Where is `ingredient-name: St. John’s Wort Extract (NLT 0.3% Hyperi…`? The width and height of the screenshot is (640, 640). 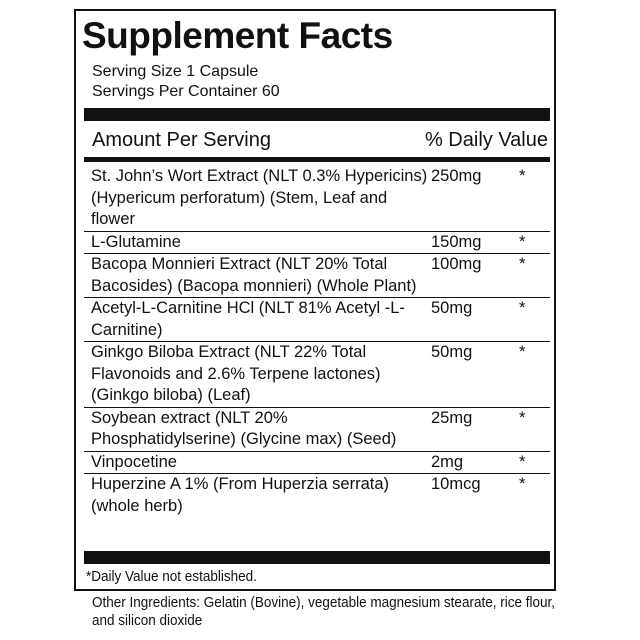
ingredient-name: St. John’s Wort Extract (NLT 0.3% Hyperi… is located at coordinates (259, 197).